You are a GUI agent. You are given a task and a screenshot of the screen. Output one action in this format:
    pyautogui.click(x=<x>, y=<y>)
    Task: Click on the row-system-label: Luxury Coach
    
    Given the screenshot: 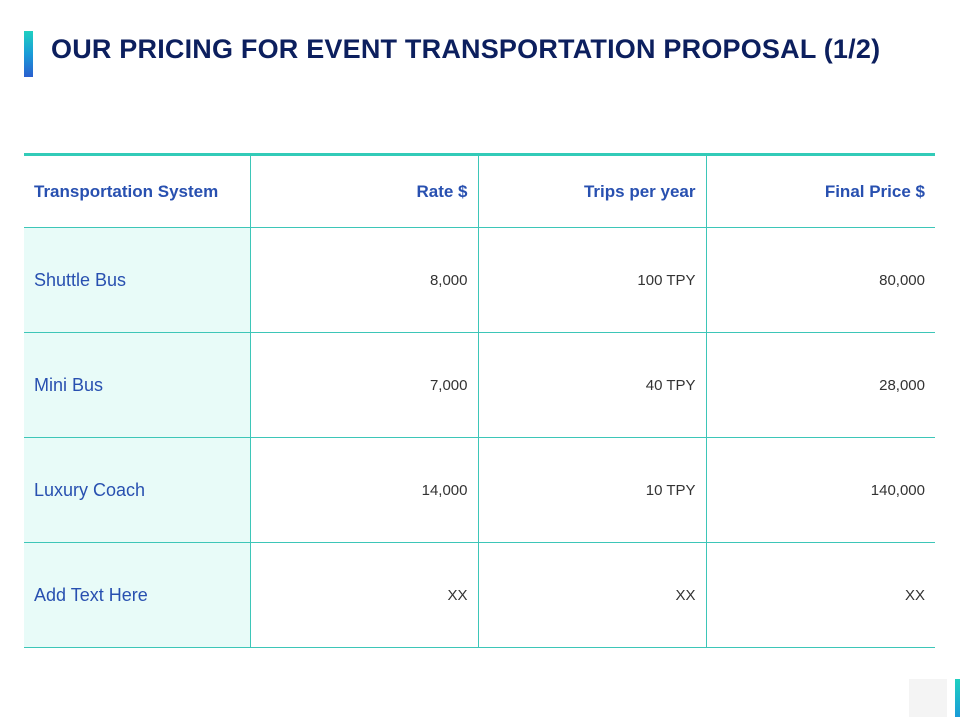 What is the action you would take?
    pyautogui.click(x=137, y=490)
    